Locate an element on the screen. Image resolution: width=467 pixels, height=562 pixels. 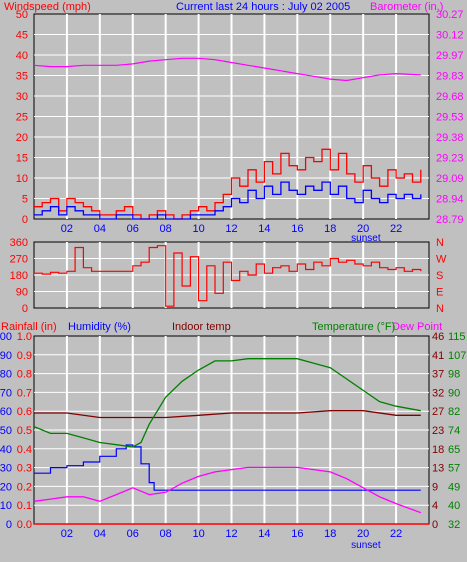
temp-f-tick-7: 90 is located at coordinates (454, 393).